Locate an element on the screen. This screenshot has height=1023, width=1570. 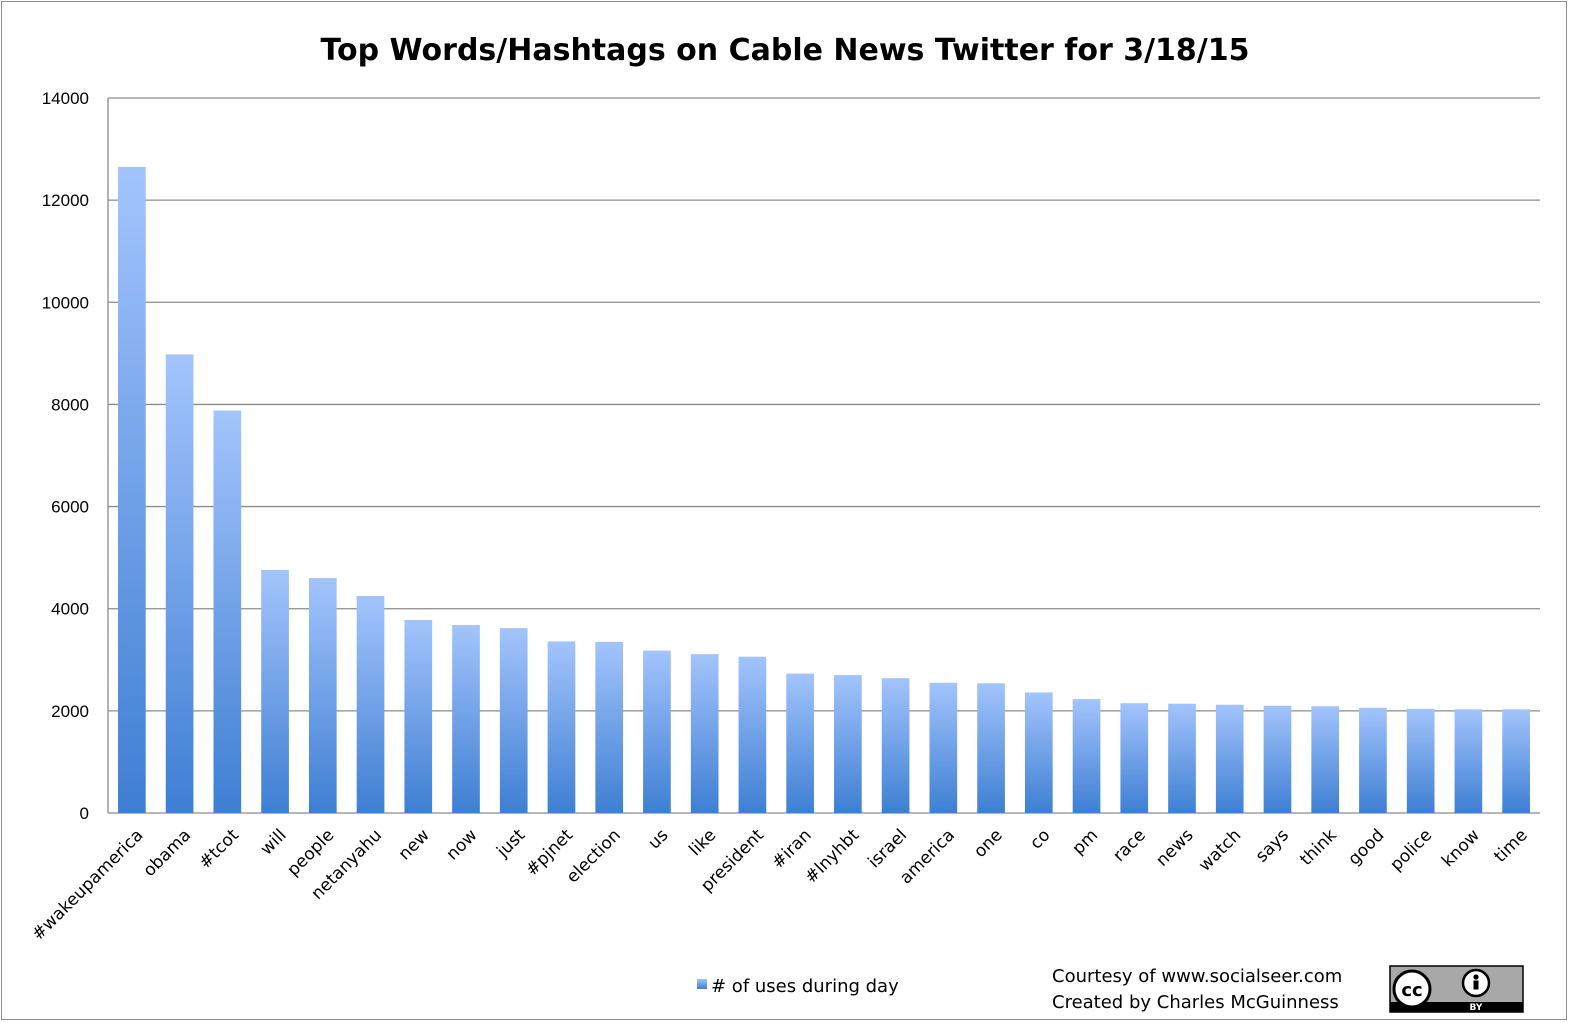
y-axis-ticks: 0 2000 4000 6000 8000 10000 12000 14000 is located at coordinates (65, 456).